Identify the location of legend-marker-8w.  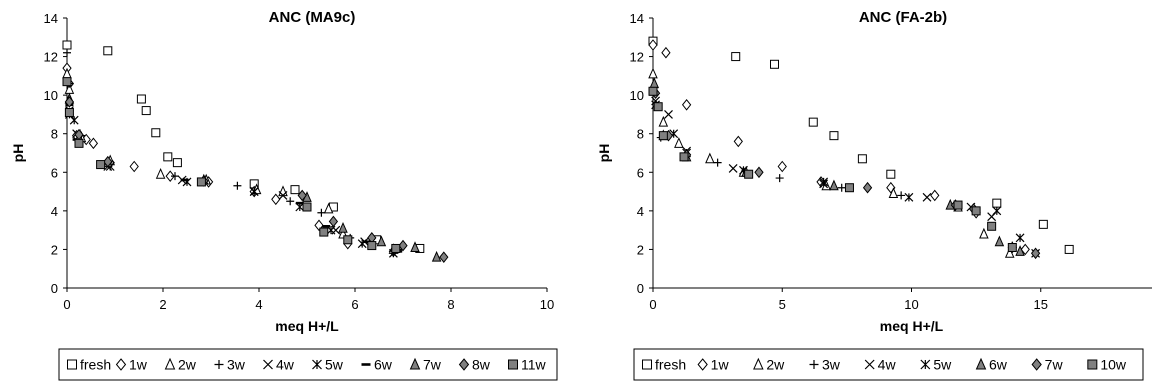
(464, 364).